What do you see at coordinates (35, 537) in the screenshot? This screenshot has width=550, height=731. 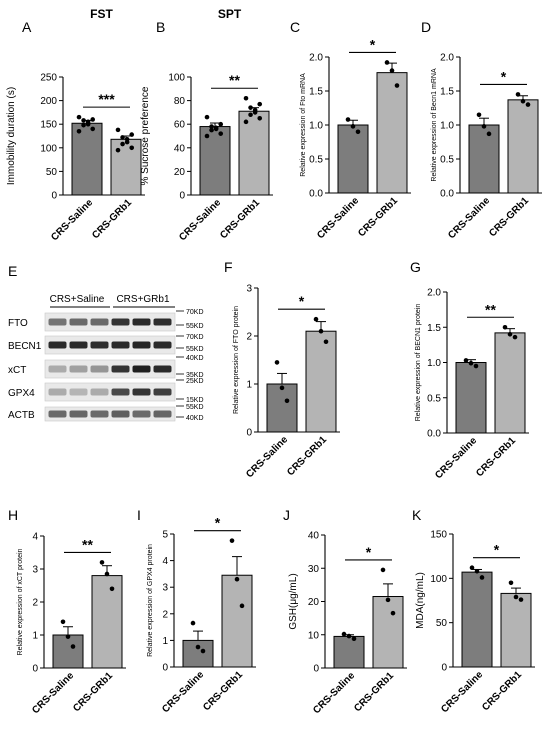 I see `y-tick-label: 4` at bounding box center [35, 537].